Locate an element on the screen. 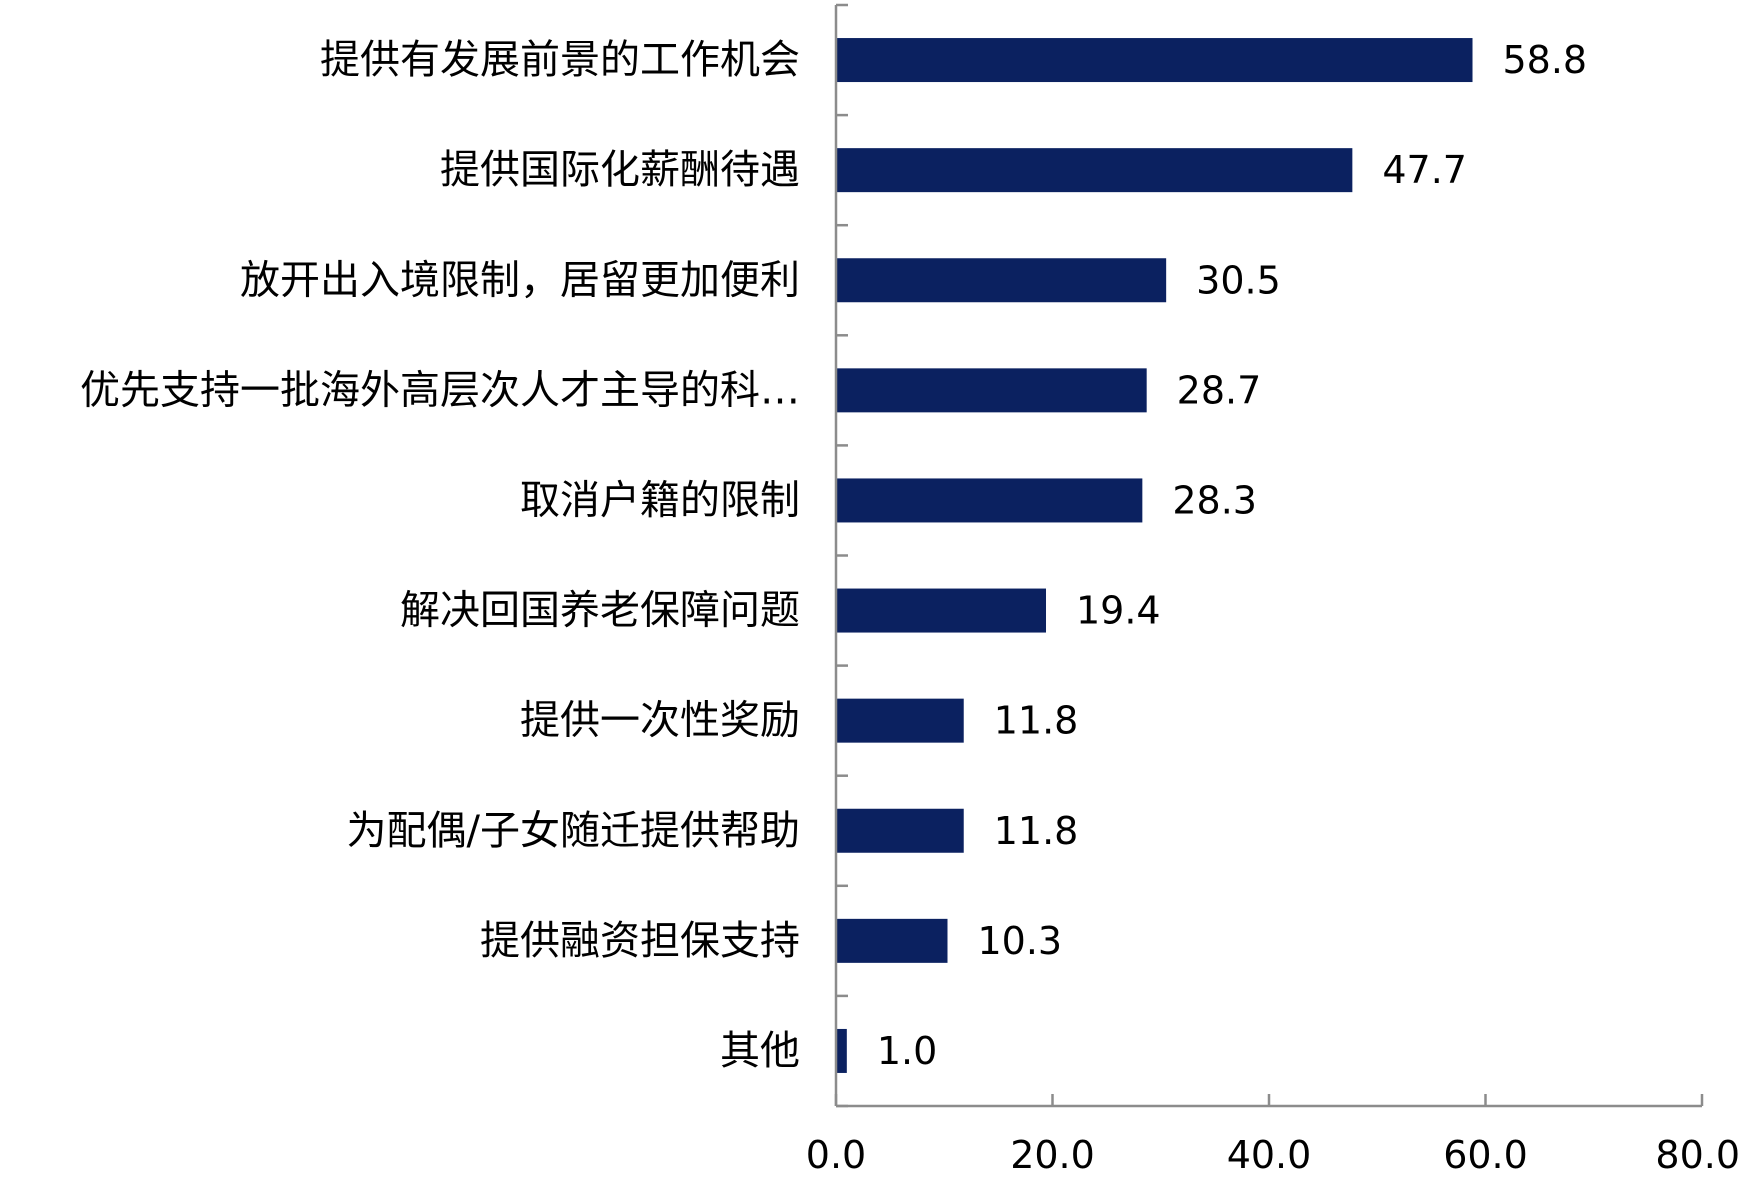  category-label-9: 其他 is located at coordinates (760, 1051).